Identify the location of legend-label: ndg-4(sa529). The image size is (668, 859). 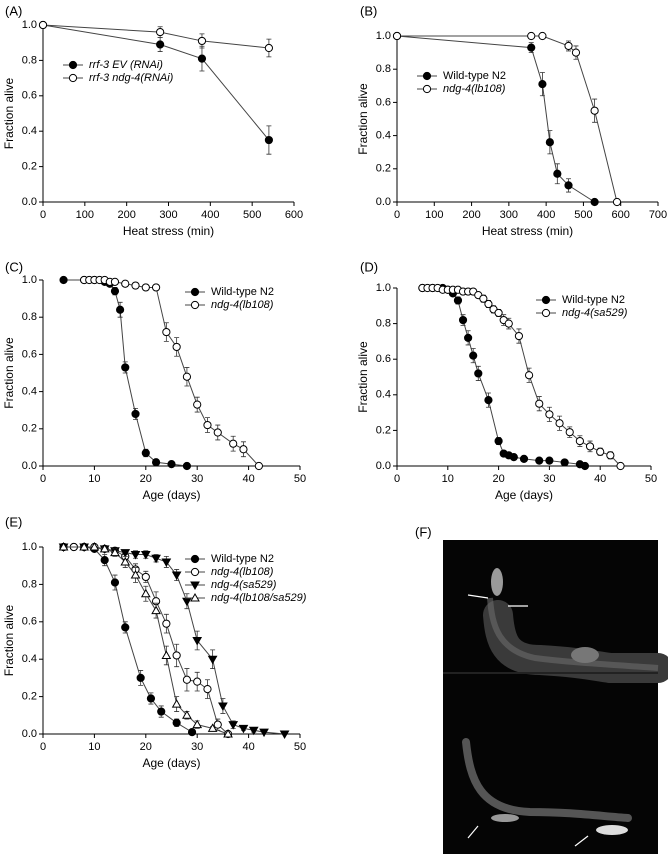
(595, 313).